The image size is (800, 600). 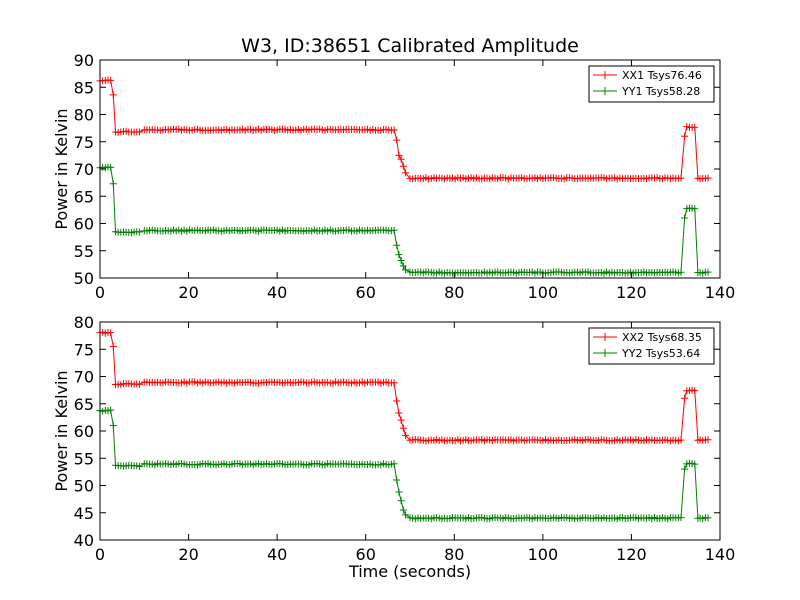 I want to click on legend-label: XX1 Tsys76.46, so click(x=662, y=75).